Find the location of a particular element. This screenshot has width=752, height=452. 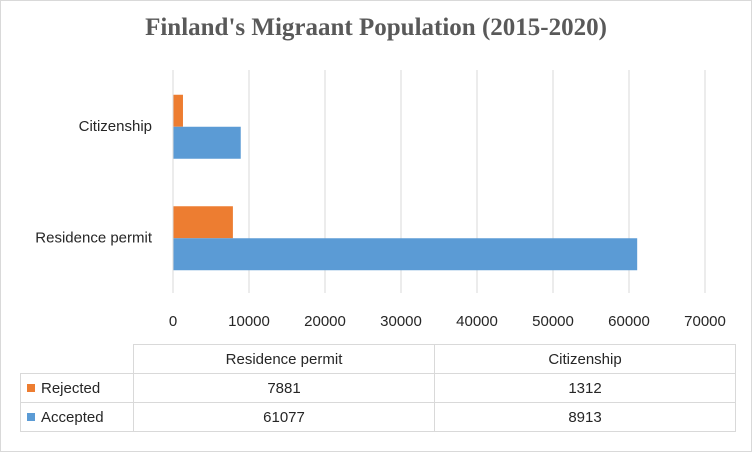

x-tick-label: 60000 is located at coordinates (629, 321).